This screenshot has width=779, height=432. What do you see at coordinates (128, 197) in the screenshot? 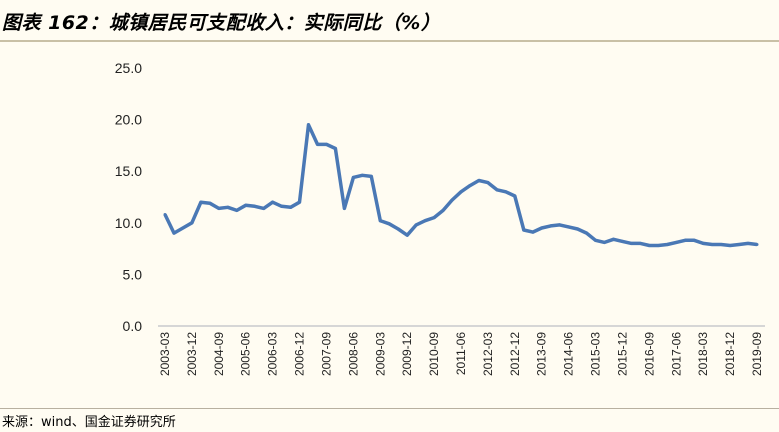
I see `y-axis-ticks: 0.0 5.0 10.0 15.0 20.0 25.0` at bounding box center [128, 197].